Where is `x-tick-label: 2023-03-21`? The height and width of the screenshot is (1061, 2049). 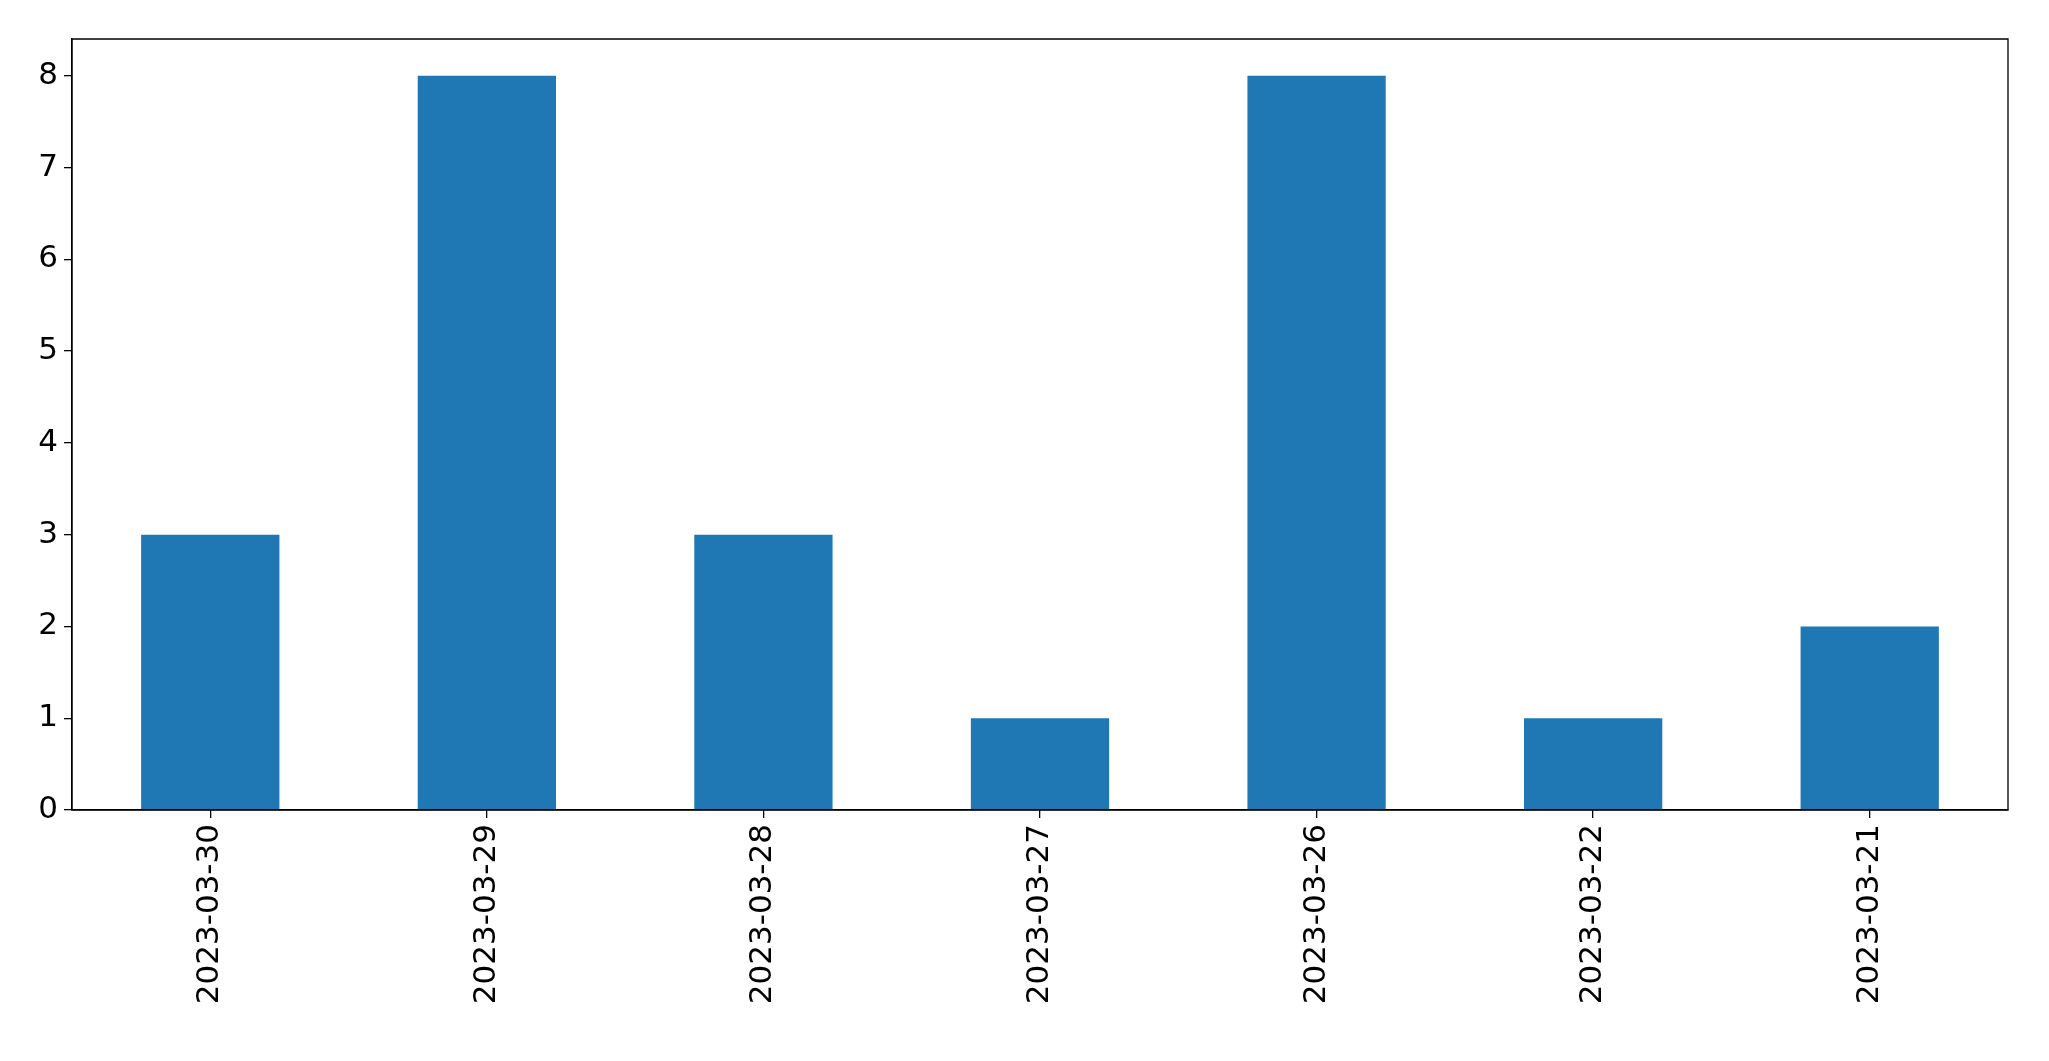
x-tick-label: 2023-03-21 is located at coordinates (1866, 914).